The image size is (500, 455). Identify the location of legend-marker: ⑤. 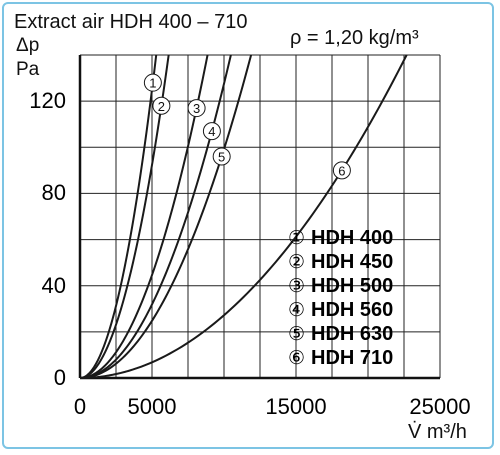
(297, 334).